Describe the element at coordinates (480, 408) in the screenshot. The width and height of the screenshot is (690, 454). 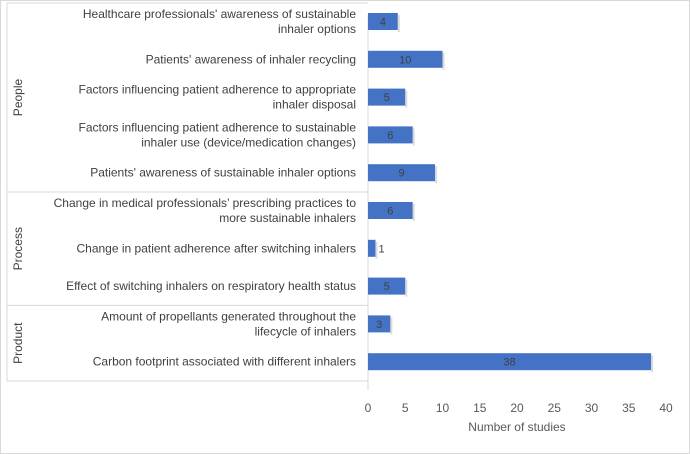
I see `x-tick-label: 15` at that location.